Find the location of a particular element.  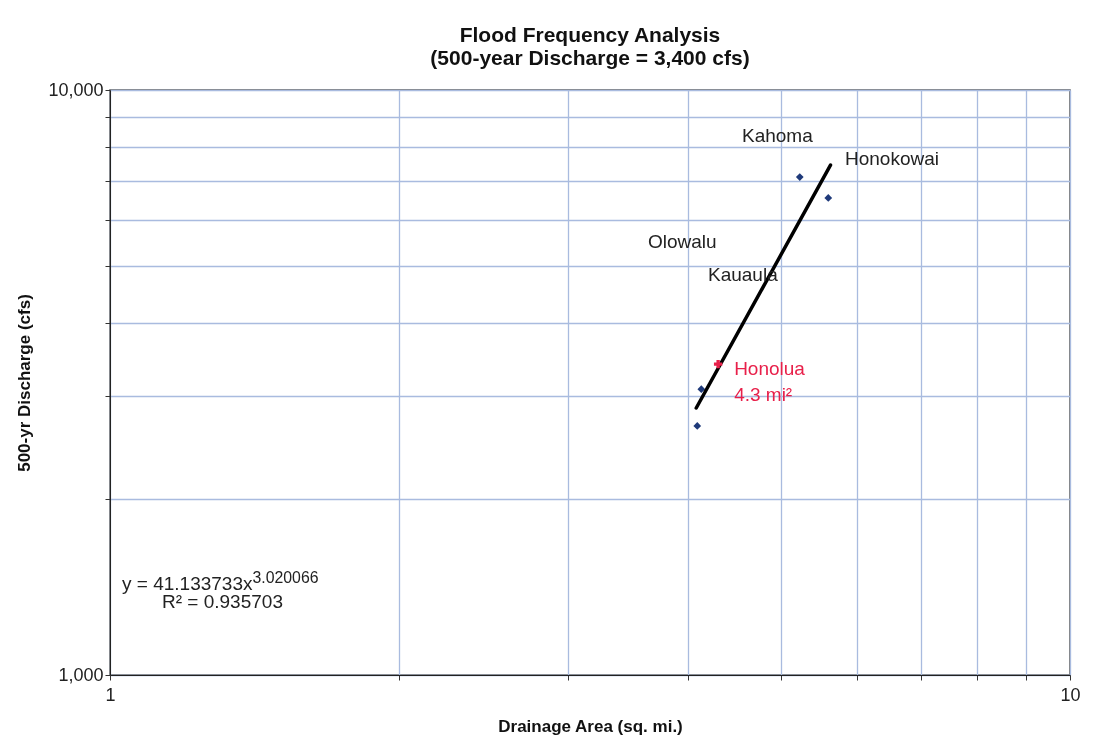

annotation: Kahoma is located at coordinates (777, 136).